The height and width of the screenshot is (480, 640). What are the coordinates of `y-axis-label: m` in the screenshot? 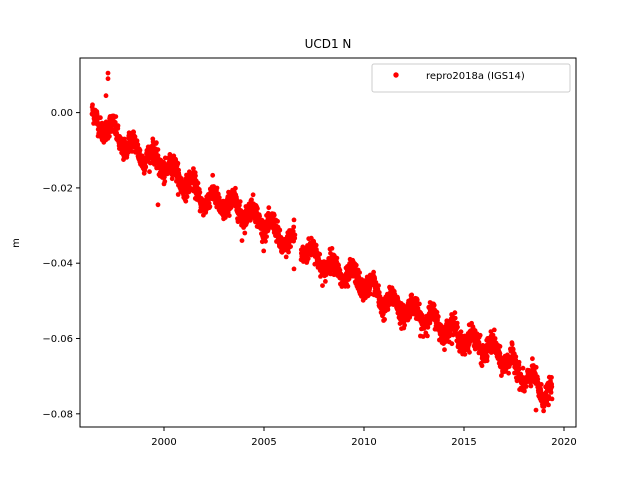 It's located at (16, 243).